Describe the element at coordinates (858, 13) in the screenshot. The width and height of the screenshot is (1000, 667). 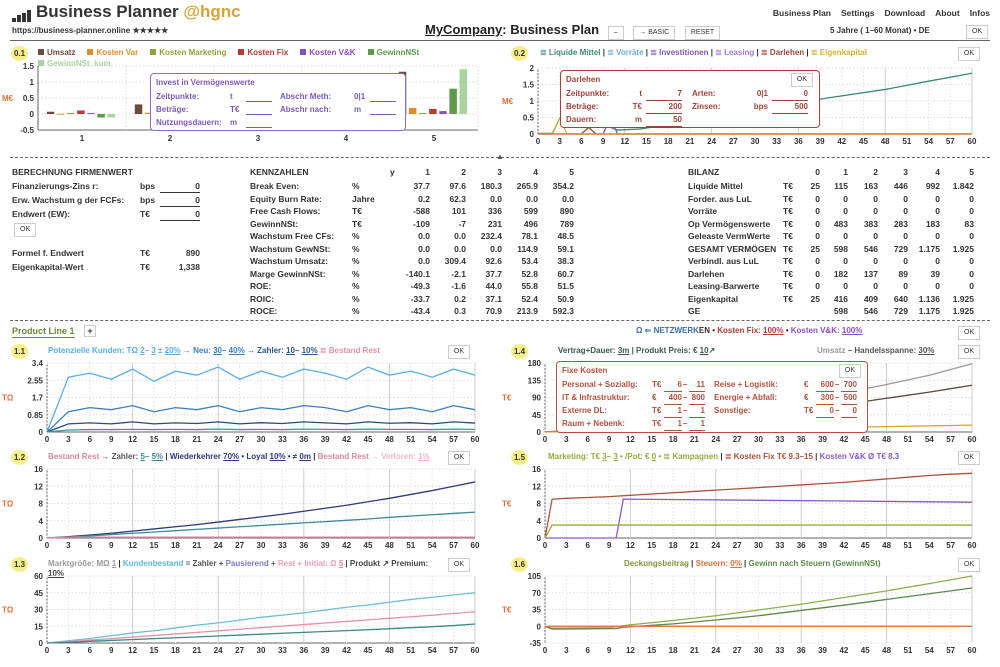
I see `nav-settings: Settings` at that location.